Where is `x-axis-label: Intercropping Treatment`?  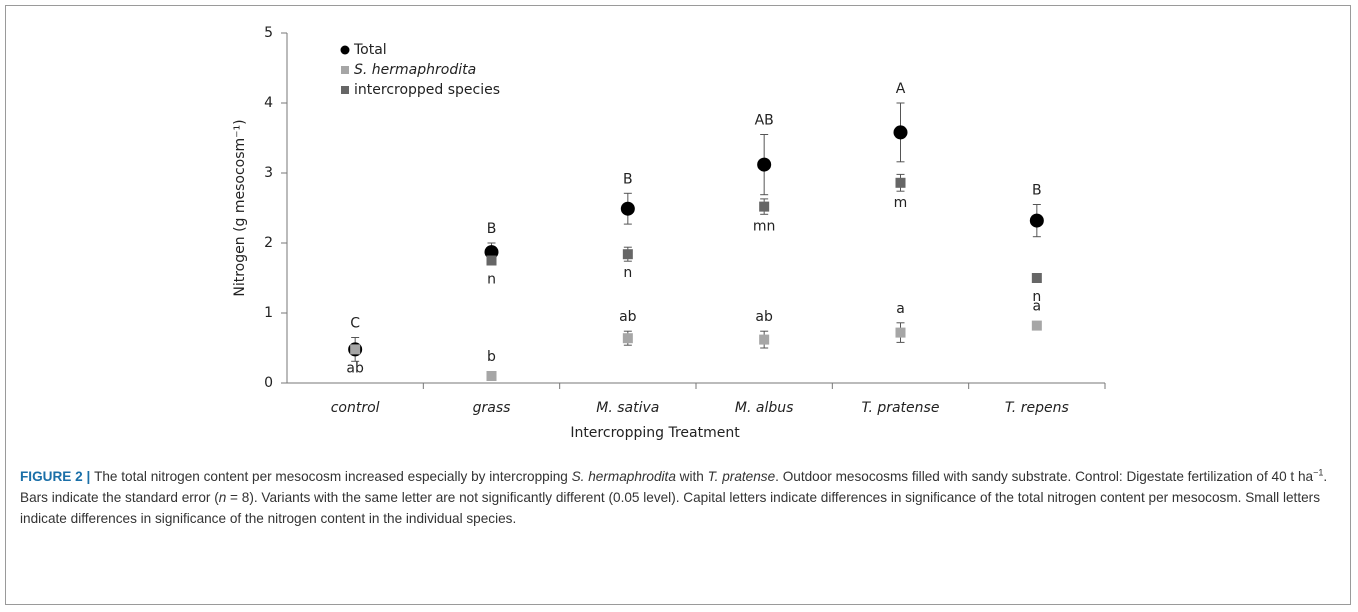 x-axis-label: Intercropping Treatment is located at coordinates (655, 433).